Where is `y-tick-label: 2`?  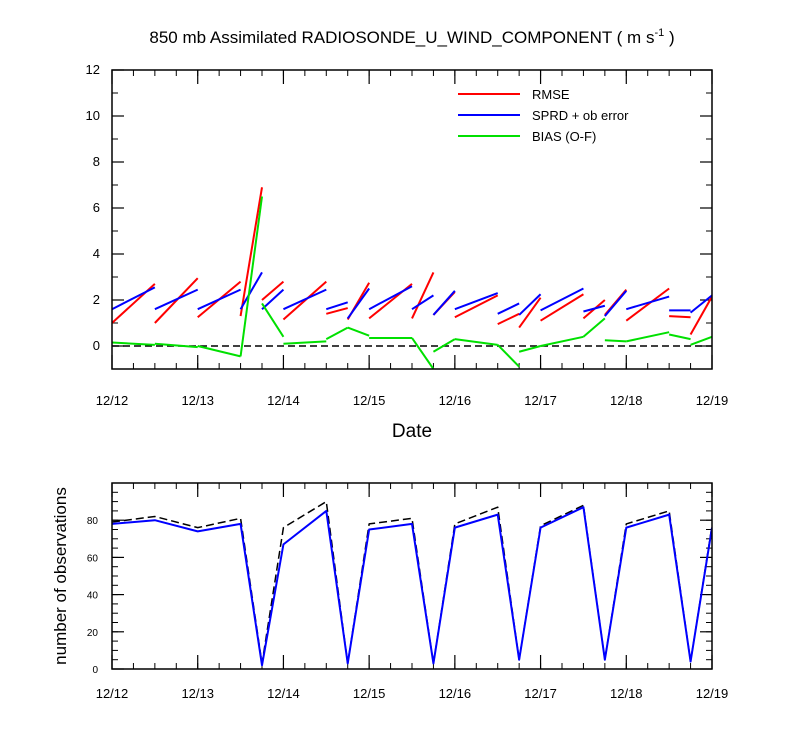 y-tick-label: 2 is located at coordinates (96, 299).